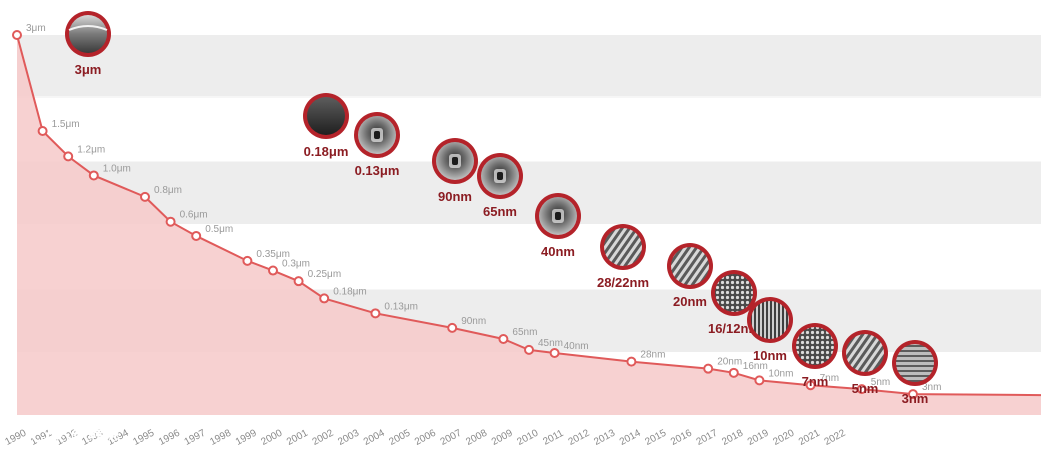 The width and height of the screenshot is (1041, 453). I want to click on data-label: 7nm, so click(829, 378).